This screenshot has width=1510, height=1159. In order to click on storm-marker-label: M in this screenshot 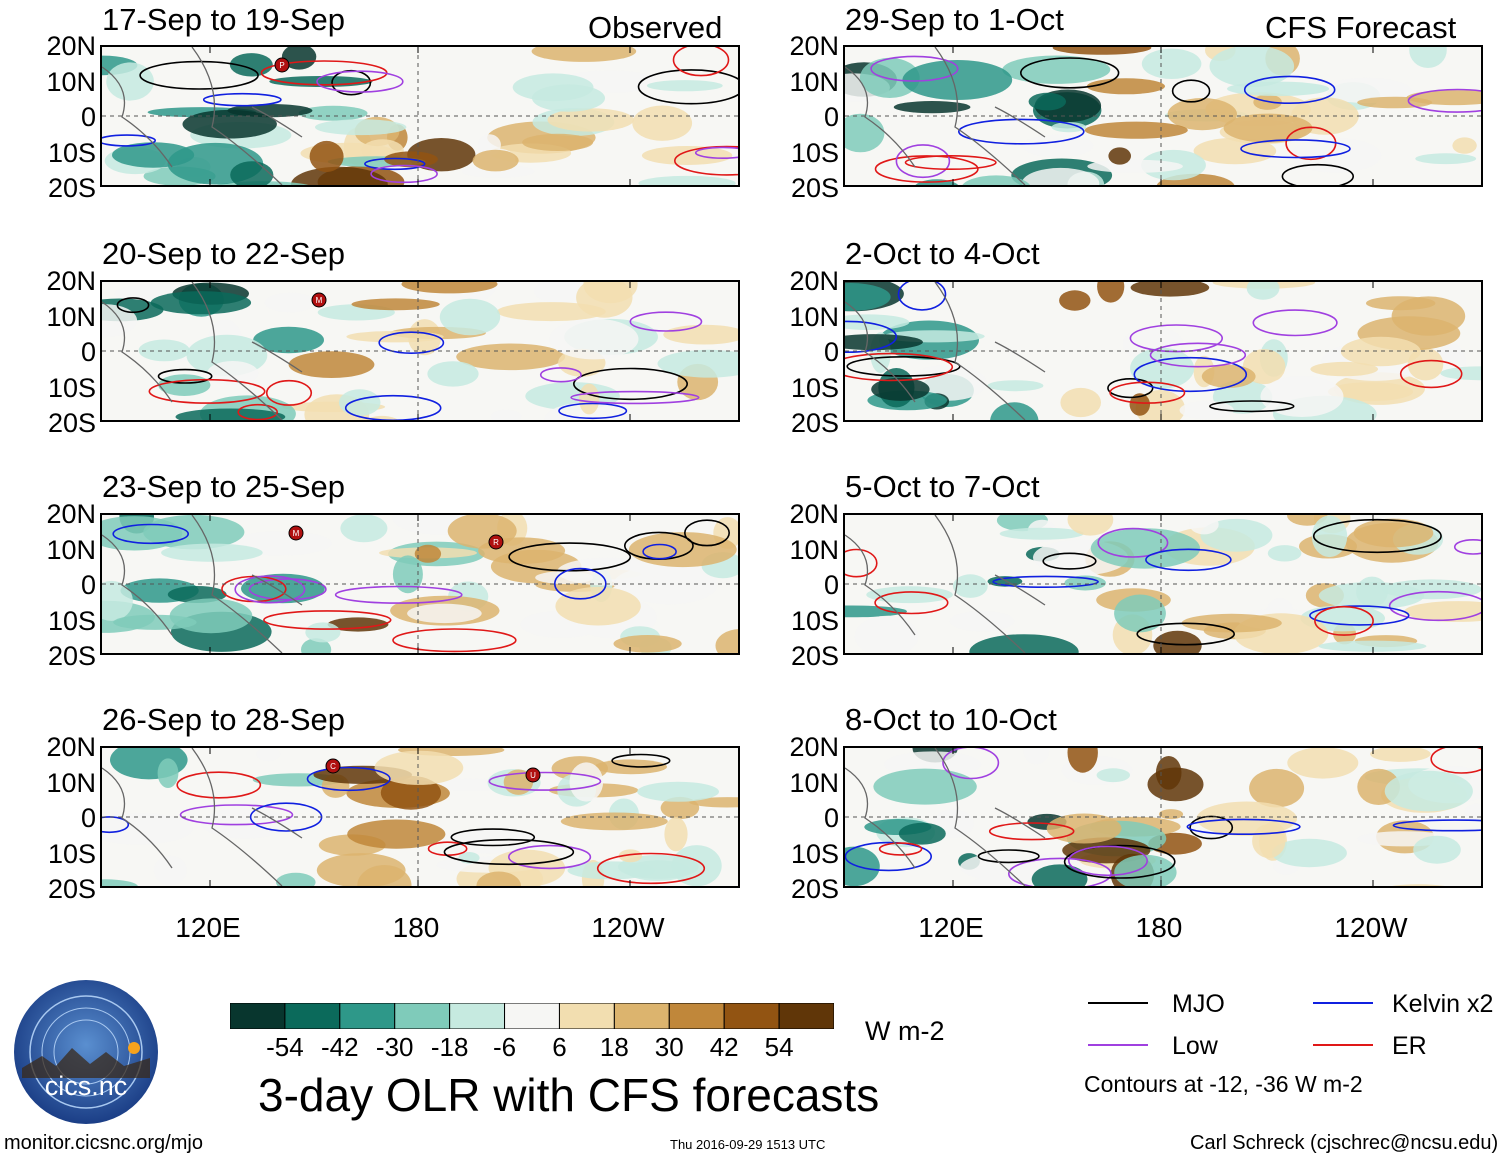, I will do `click(319, 300)`.